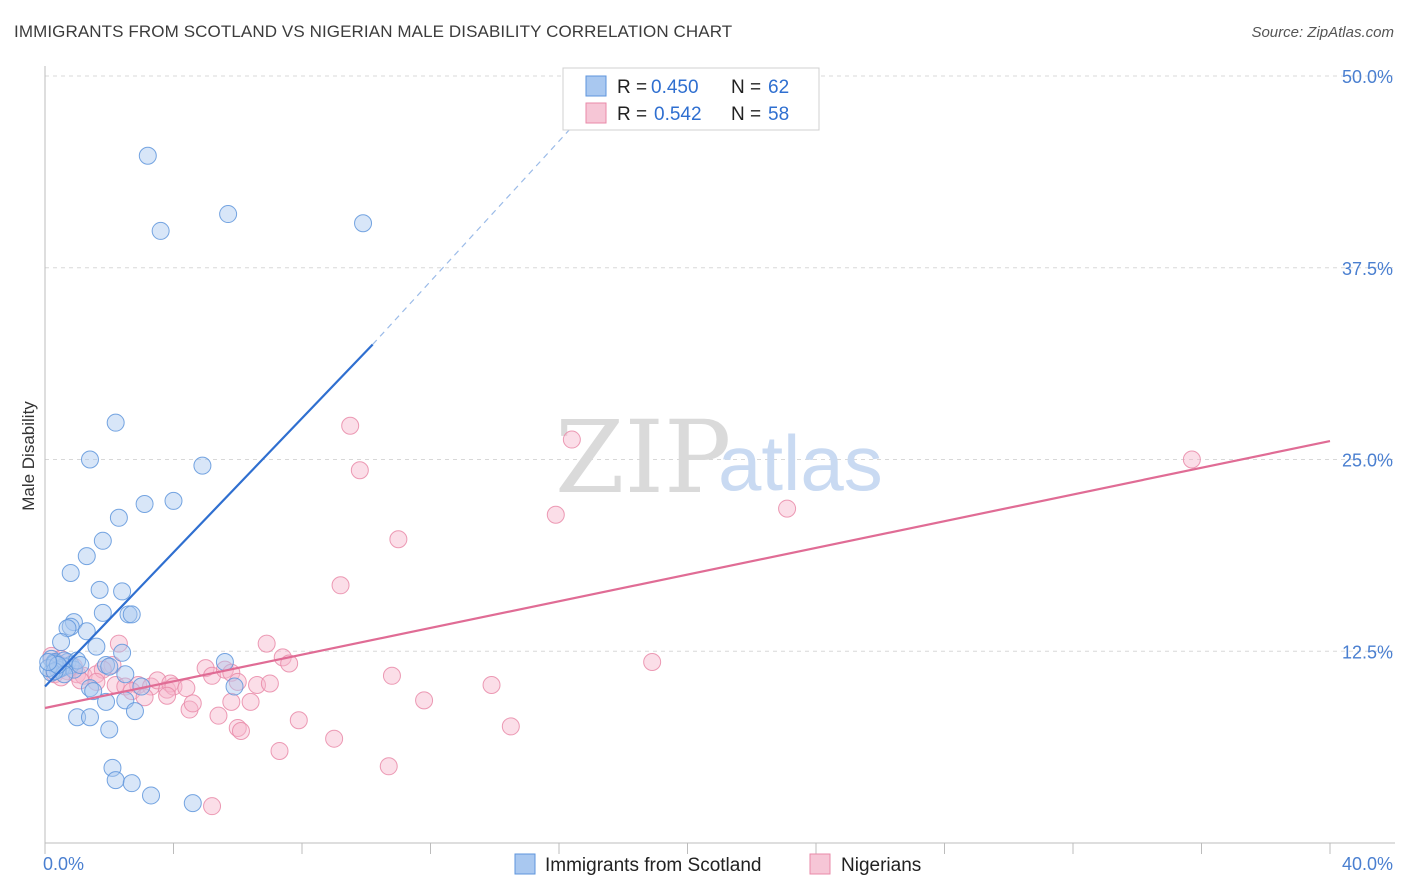  What do you see at coordinates (1322, 32) in the screenshot?
I see `source-credit: Source: ZipAtlas.com` at bounding box center [1322, 32].